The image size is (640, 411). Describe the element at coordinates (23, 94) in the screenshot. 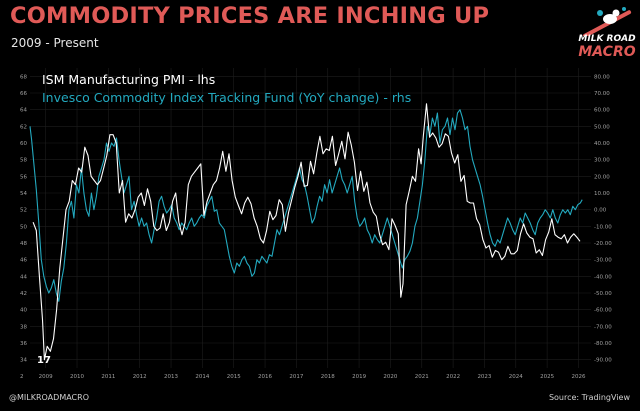

I see `left-axis-tick: 66` at that location.